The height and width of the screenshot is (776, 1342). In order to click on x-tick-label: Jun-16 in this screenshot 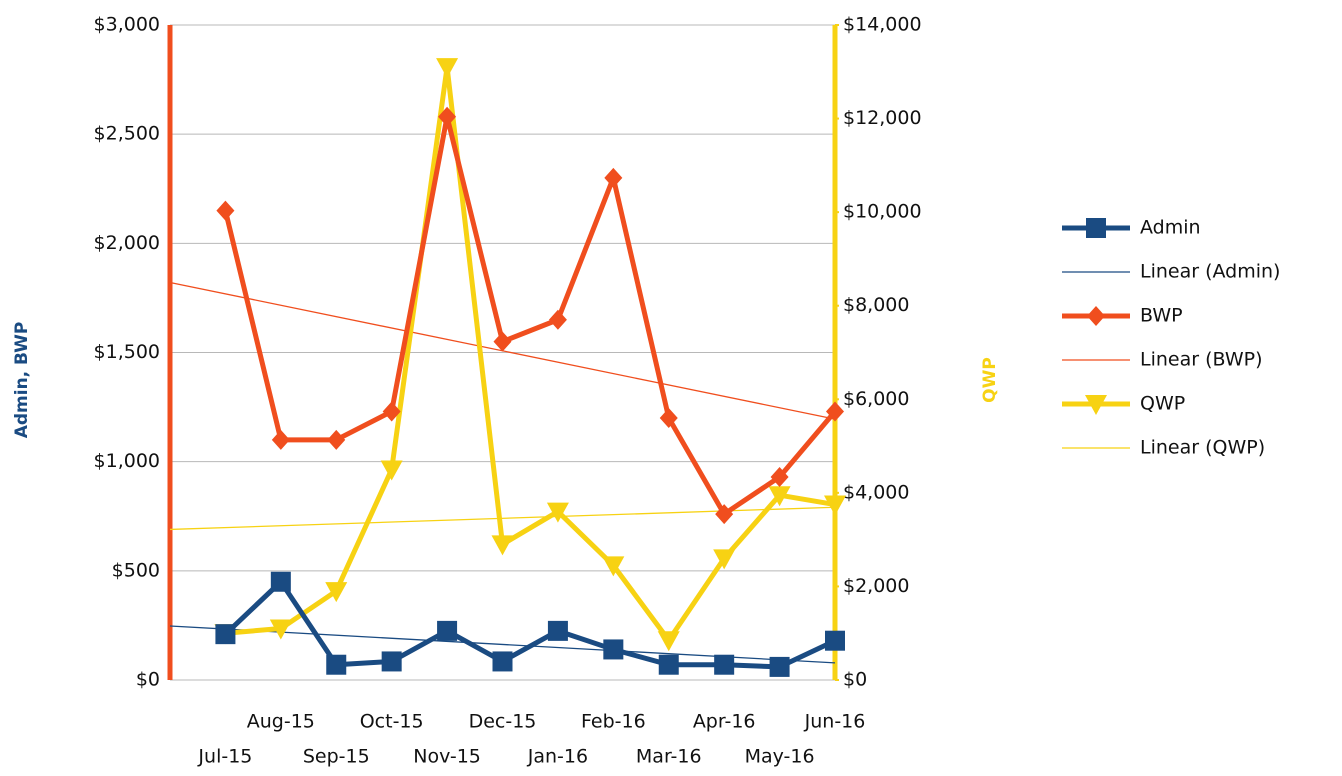, I will do `click(835, 722)`.